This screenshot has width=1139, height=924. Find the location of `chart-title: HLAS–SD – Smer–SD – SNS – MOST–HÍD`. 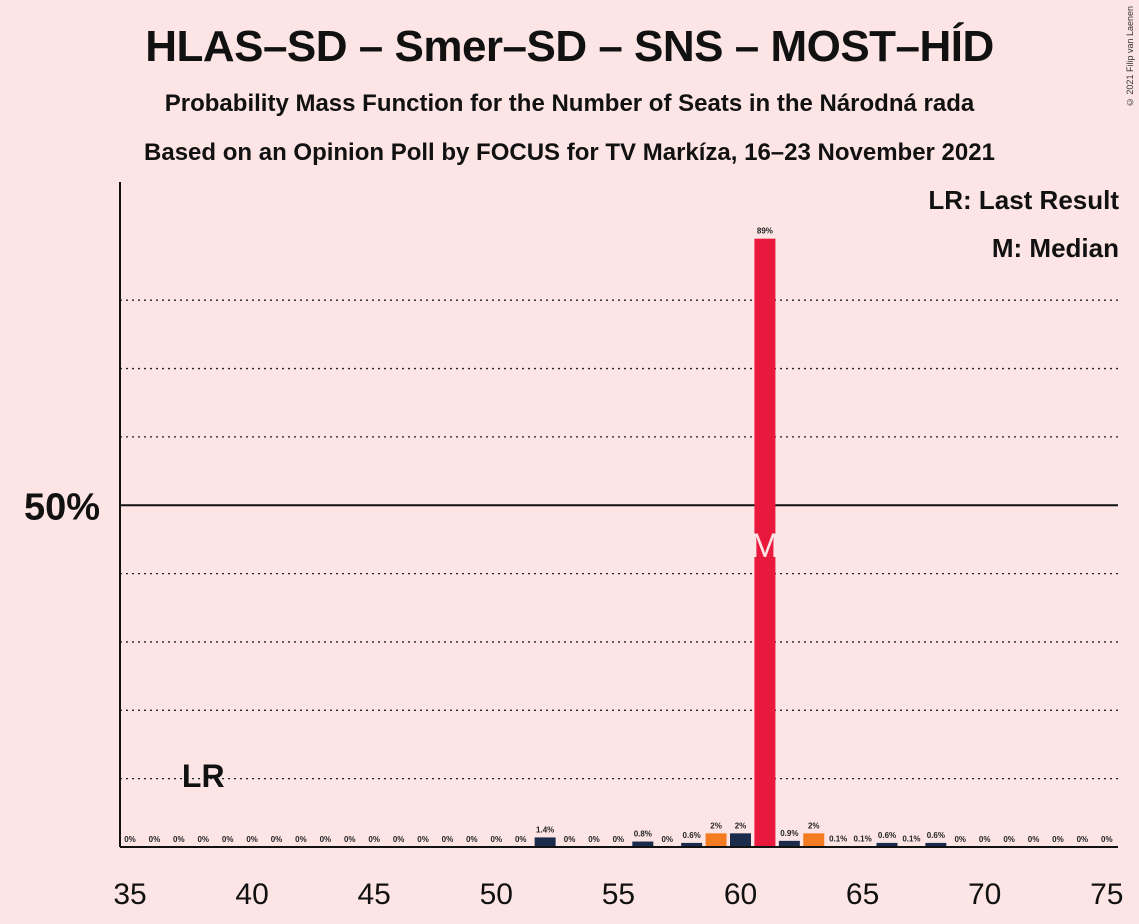

chart-title: HLAS–SD – Smer–SD – SNS – MOST–HÍD is located at coordinates (569, 46).